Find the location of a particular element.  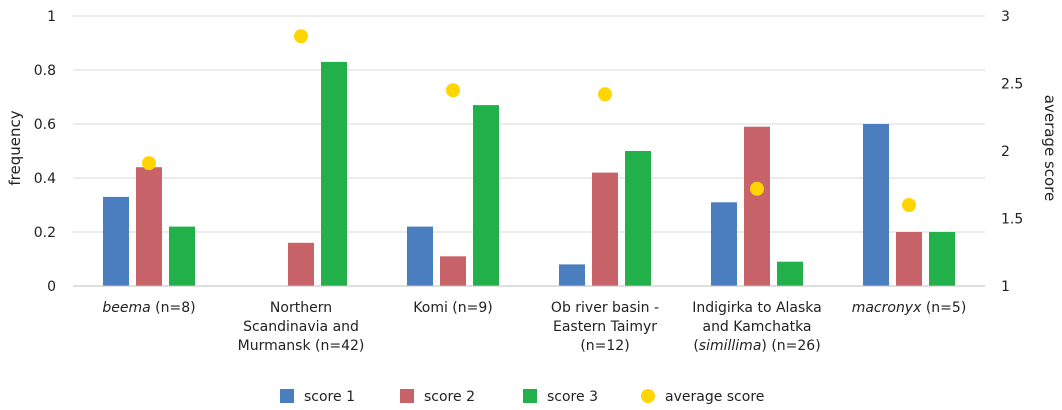

y2-tick-label: 1 is located at coordinates (1005, 287).